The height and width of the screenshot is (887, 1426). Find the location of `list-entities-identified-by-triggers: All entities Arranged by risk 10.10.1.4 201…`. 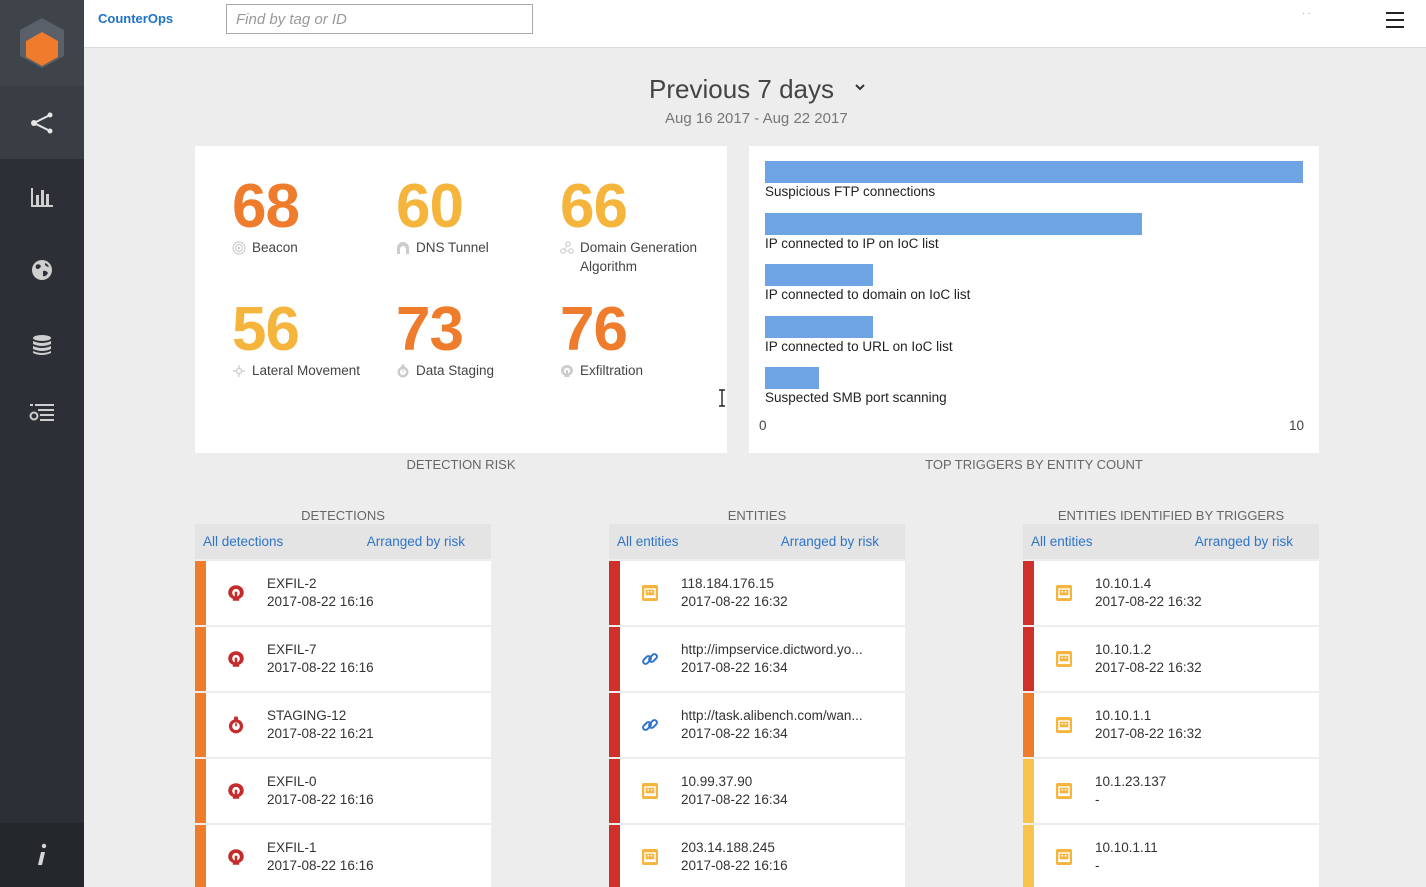

list-entities-identified-by-triggers: All entities Arranged by risk 10.10.1.4 201… is located at coordinates (1171, 705).